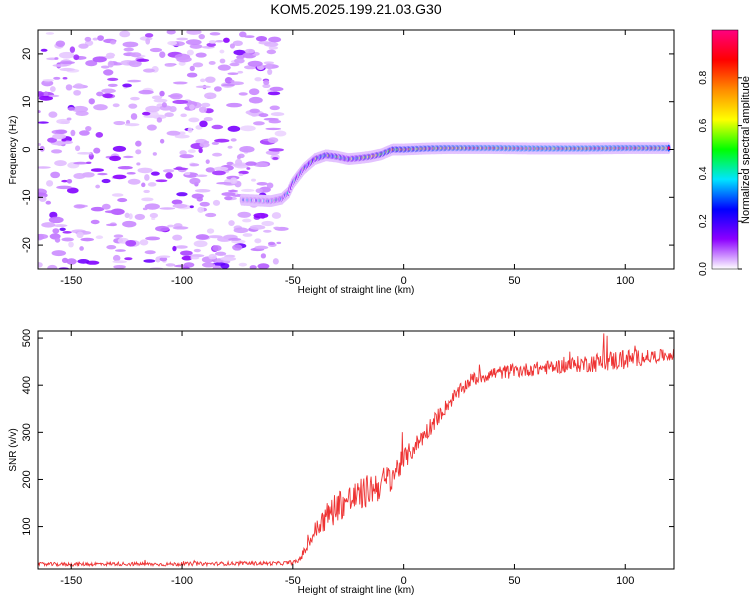  I want to click on y-tick-label: 0, so click(27, 149).